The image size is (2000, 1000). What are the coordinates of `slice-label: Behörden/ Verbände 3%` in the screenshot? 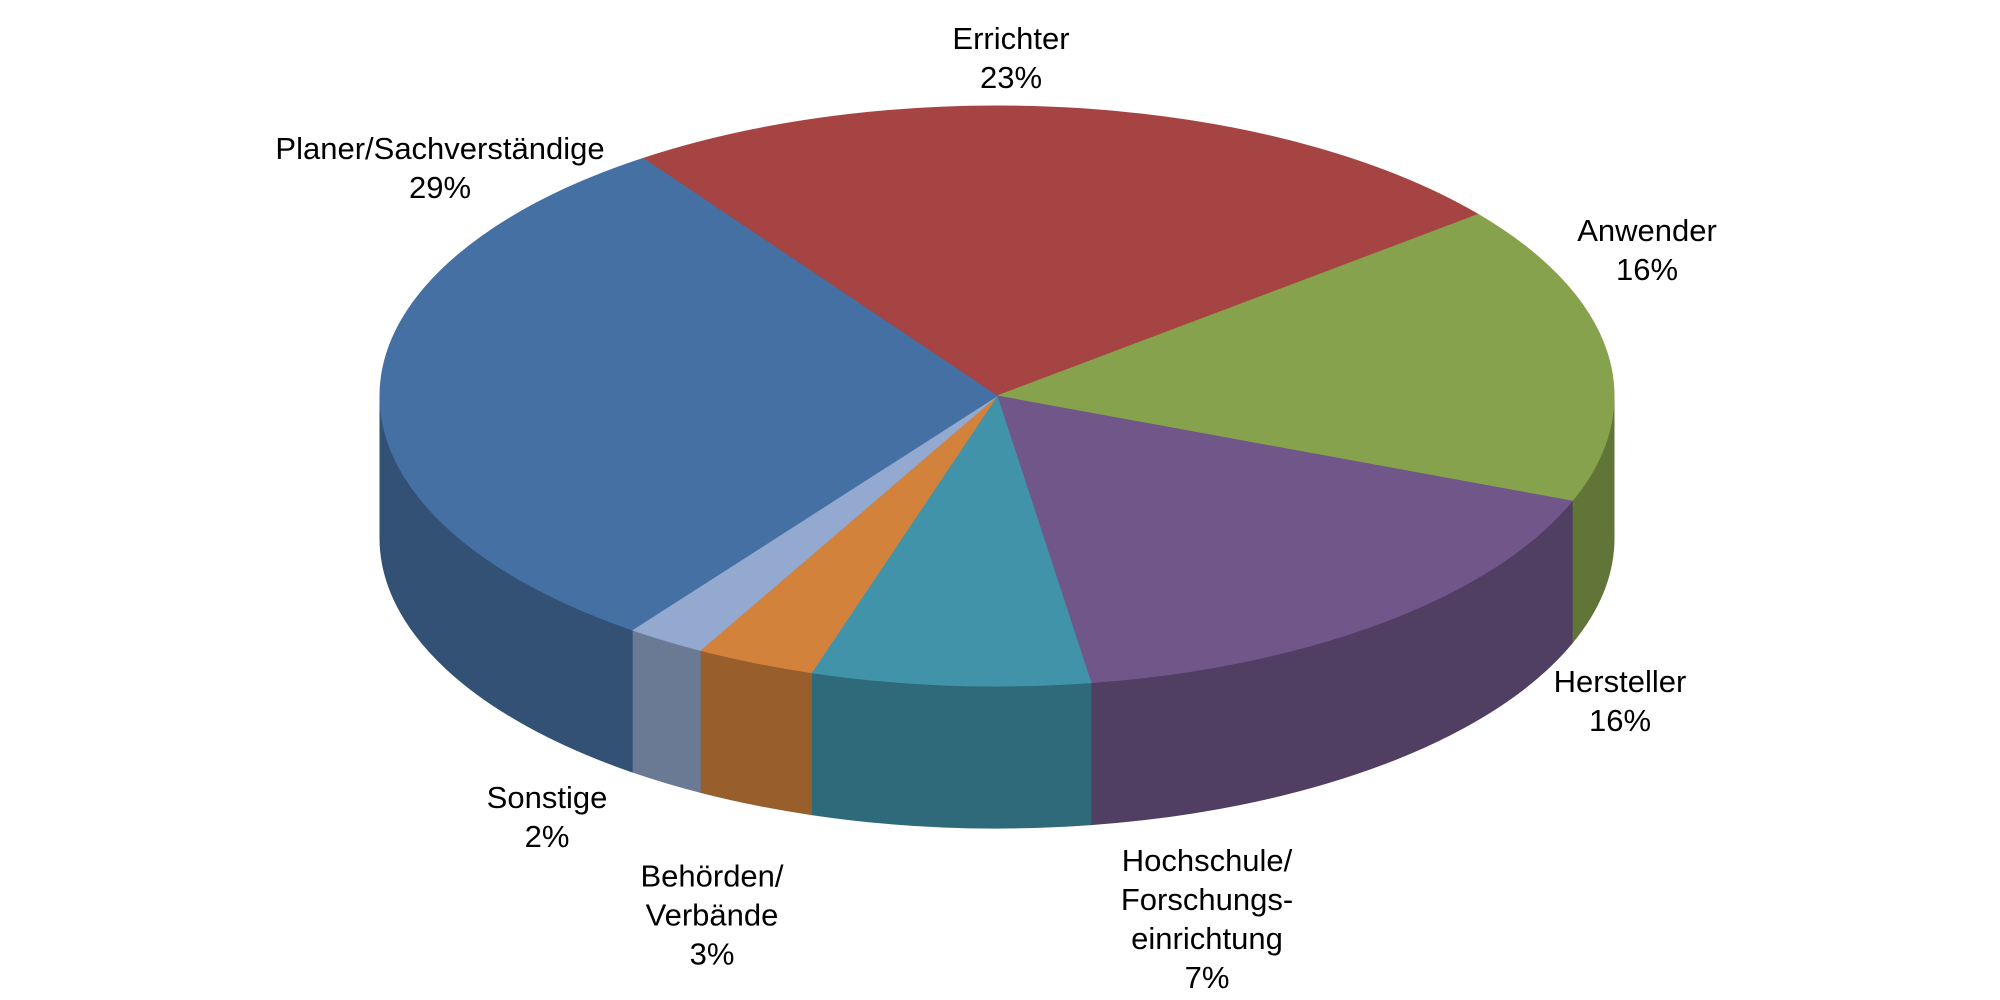 It's located at (711, 915).